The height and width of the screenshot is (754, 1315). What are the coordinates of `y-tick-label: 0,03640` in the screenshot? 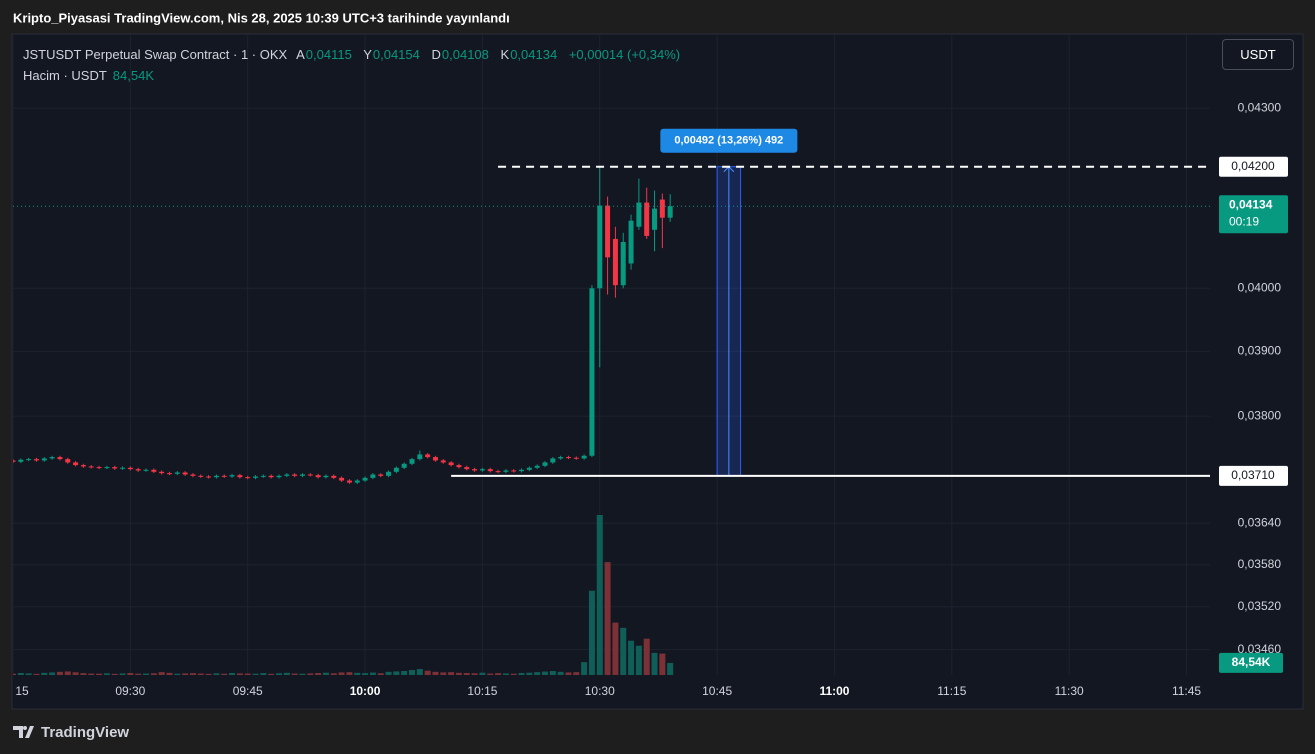 It's located at (1260, 522).